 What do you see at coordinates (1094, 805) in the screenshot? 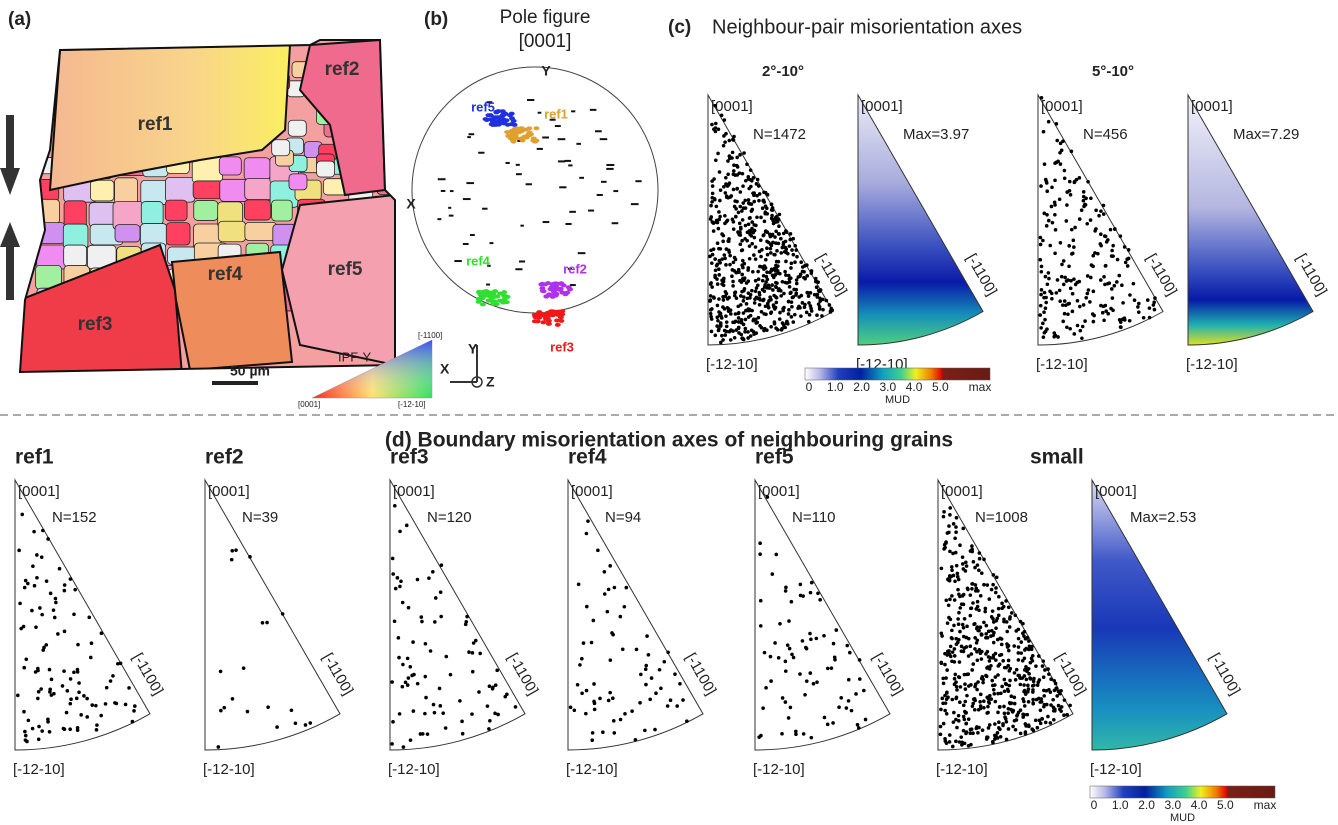
I see `colorbar-tick: 0` at bounding box center [1094, 805].